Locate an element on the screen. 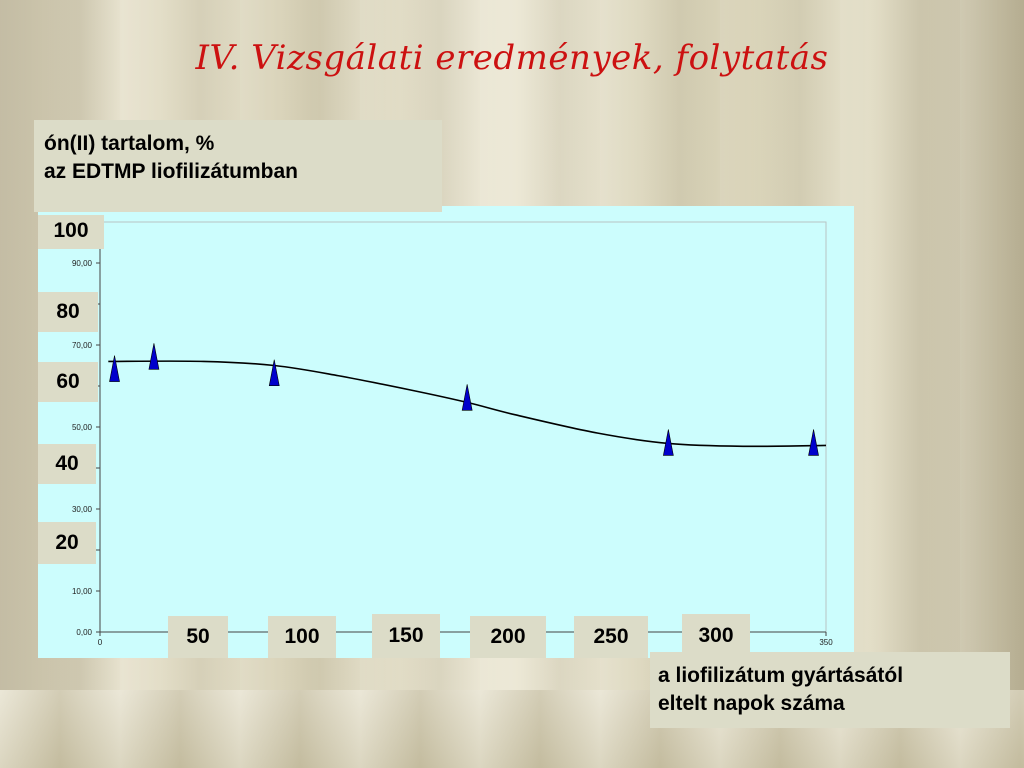  y-axis-label-line-2: az EDTMP liofilizátumban is located at coordinates (171, 171).